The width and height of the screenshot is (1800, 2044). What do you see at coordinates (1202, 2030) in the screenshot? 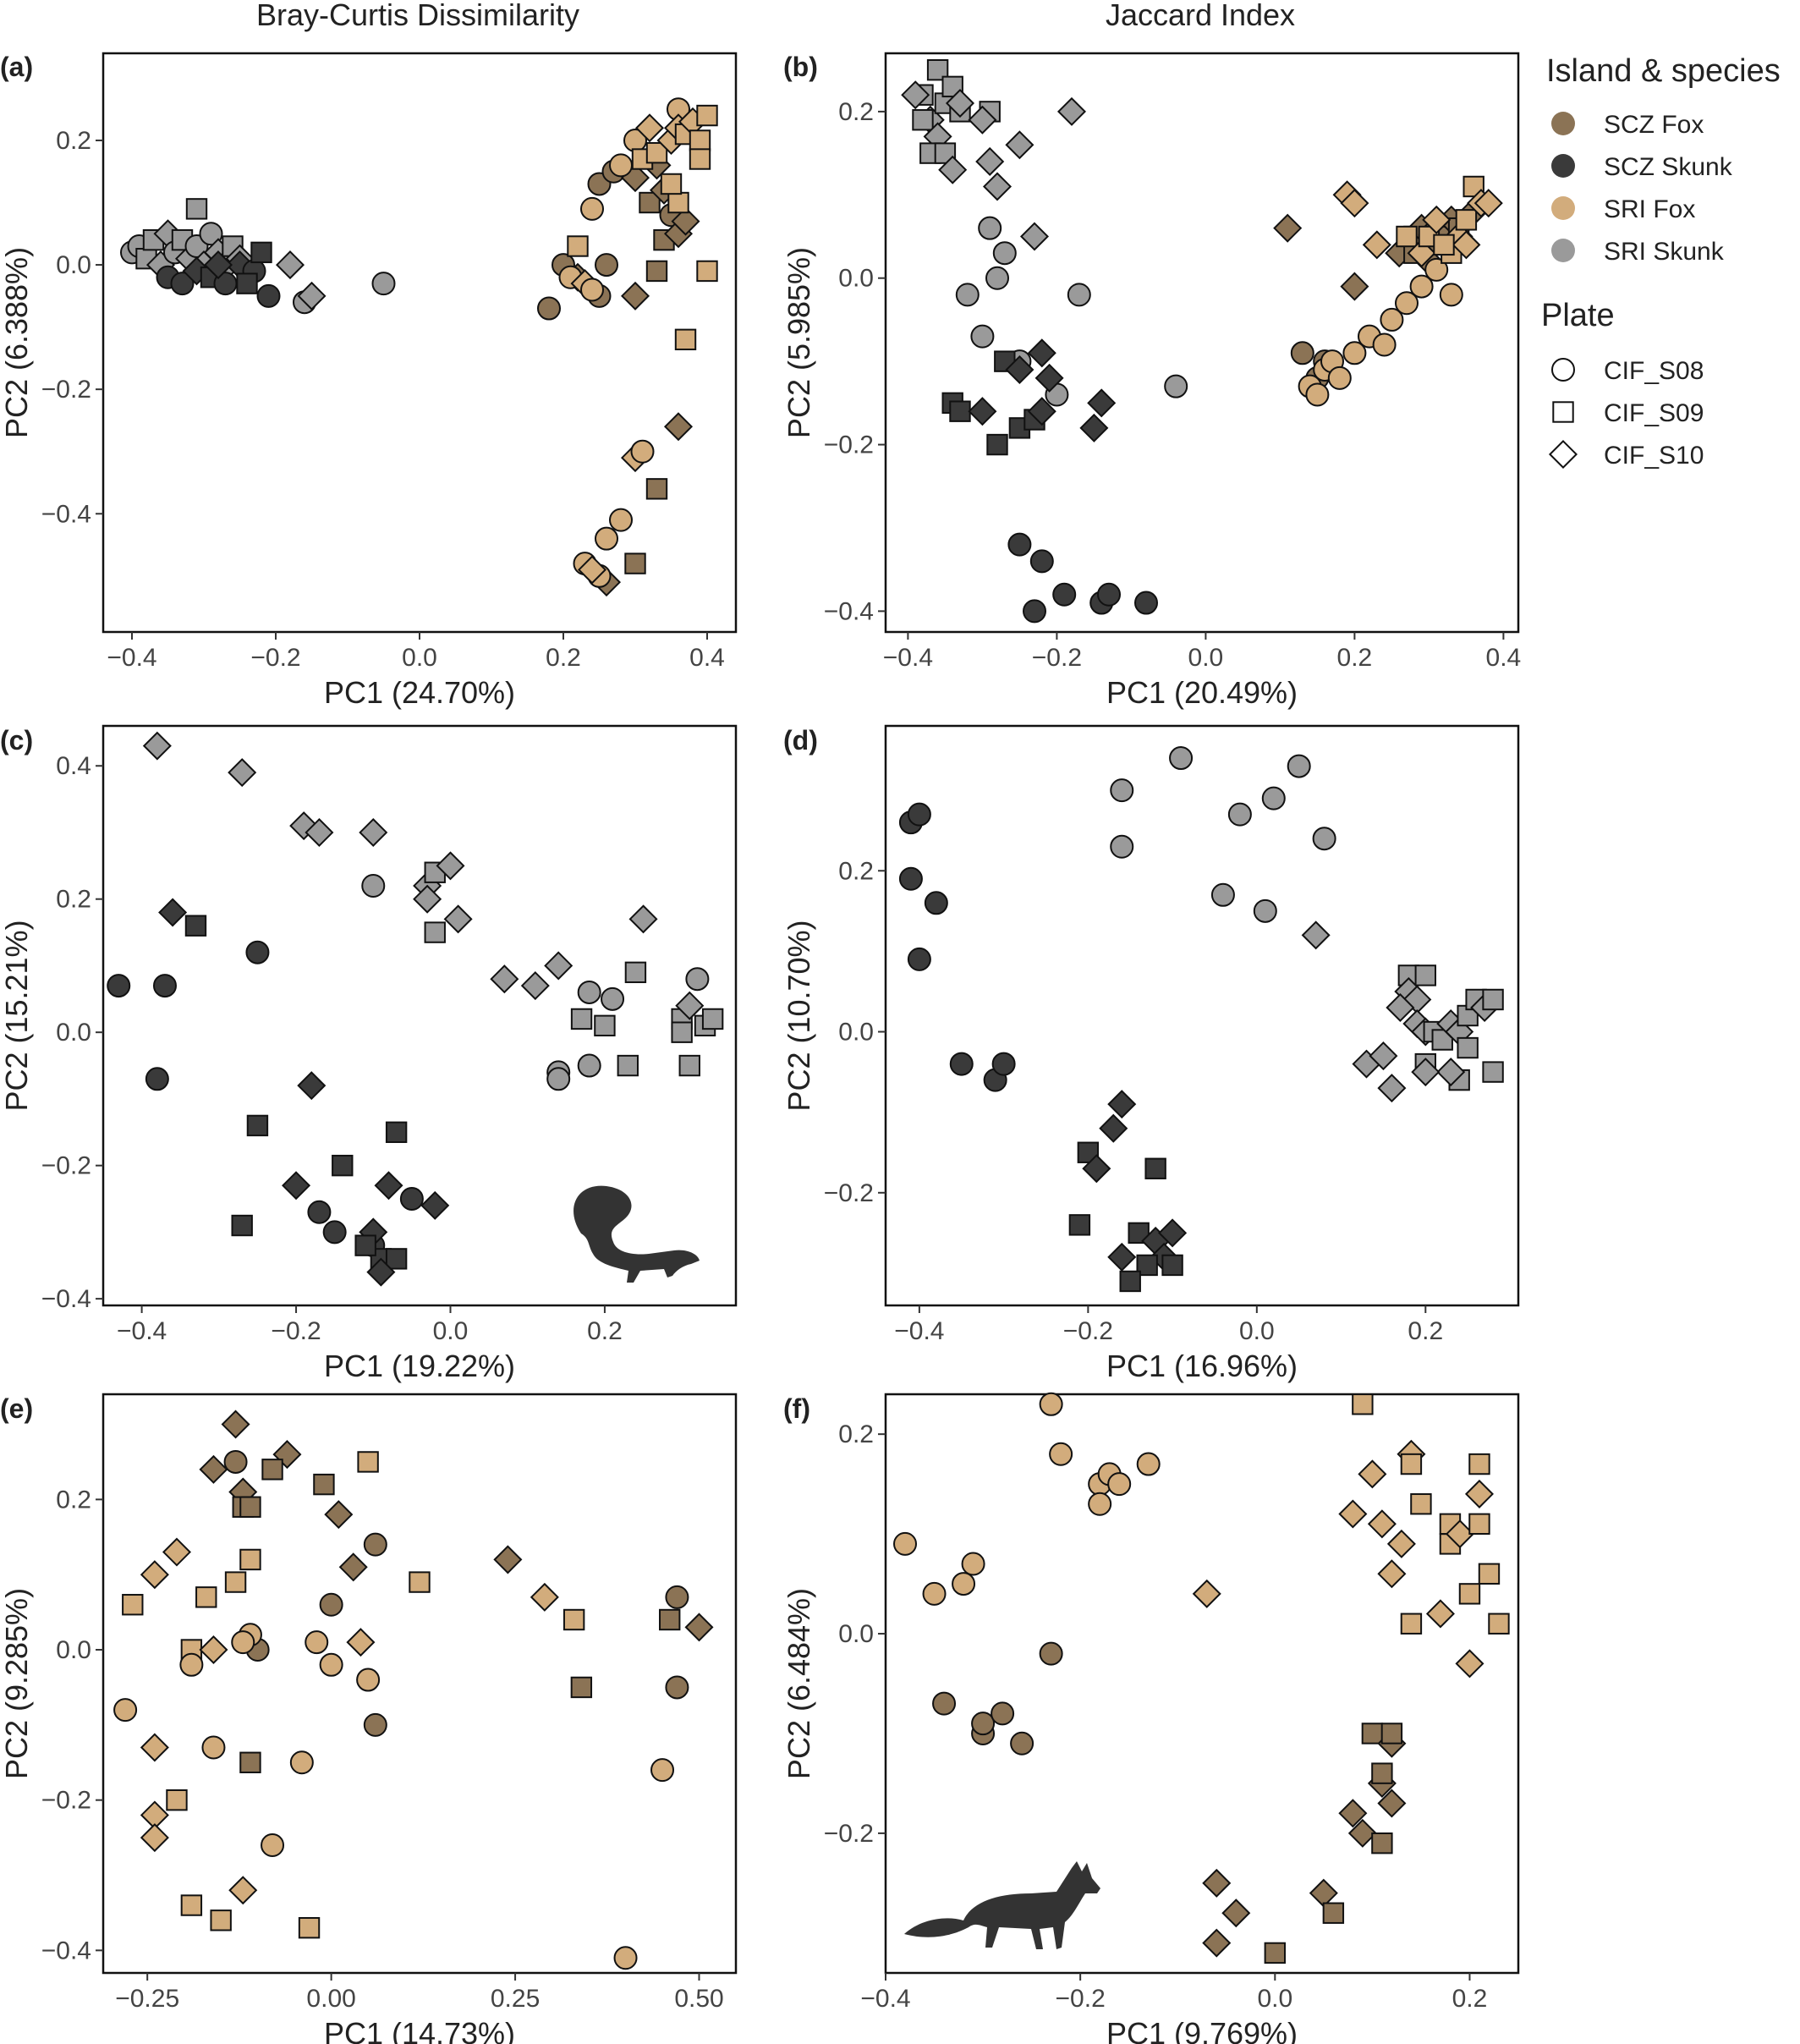
I see `x-axis-label: PC1 (9.769%)` at bounding box center [1202, 2030].